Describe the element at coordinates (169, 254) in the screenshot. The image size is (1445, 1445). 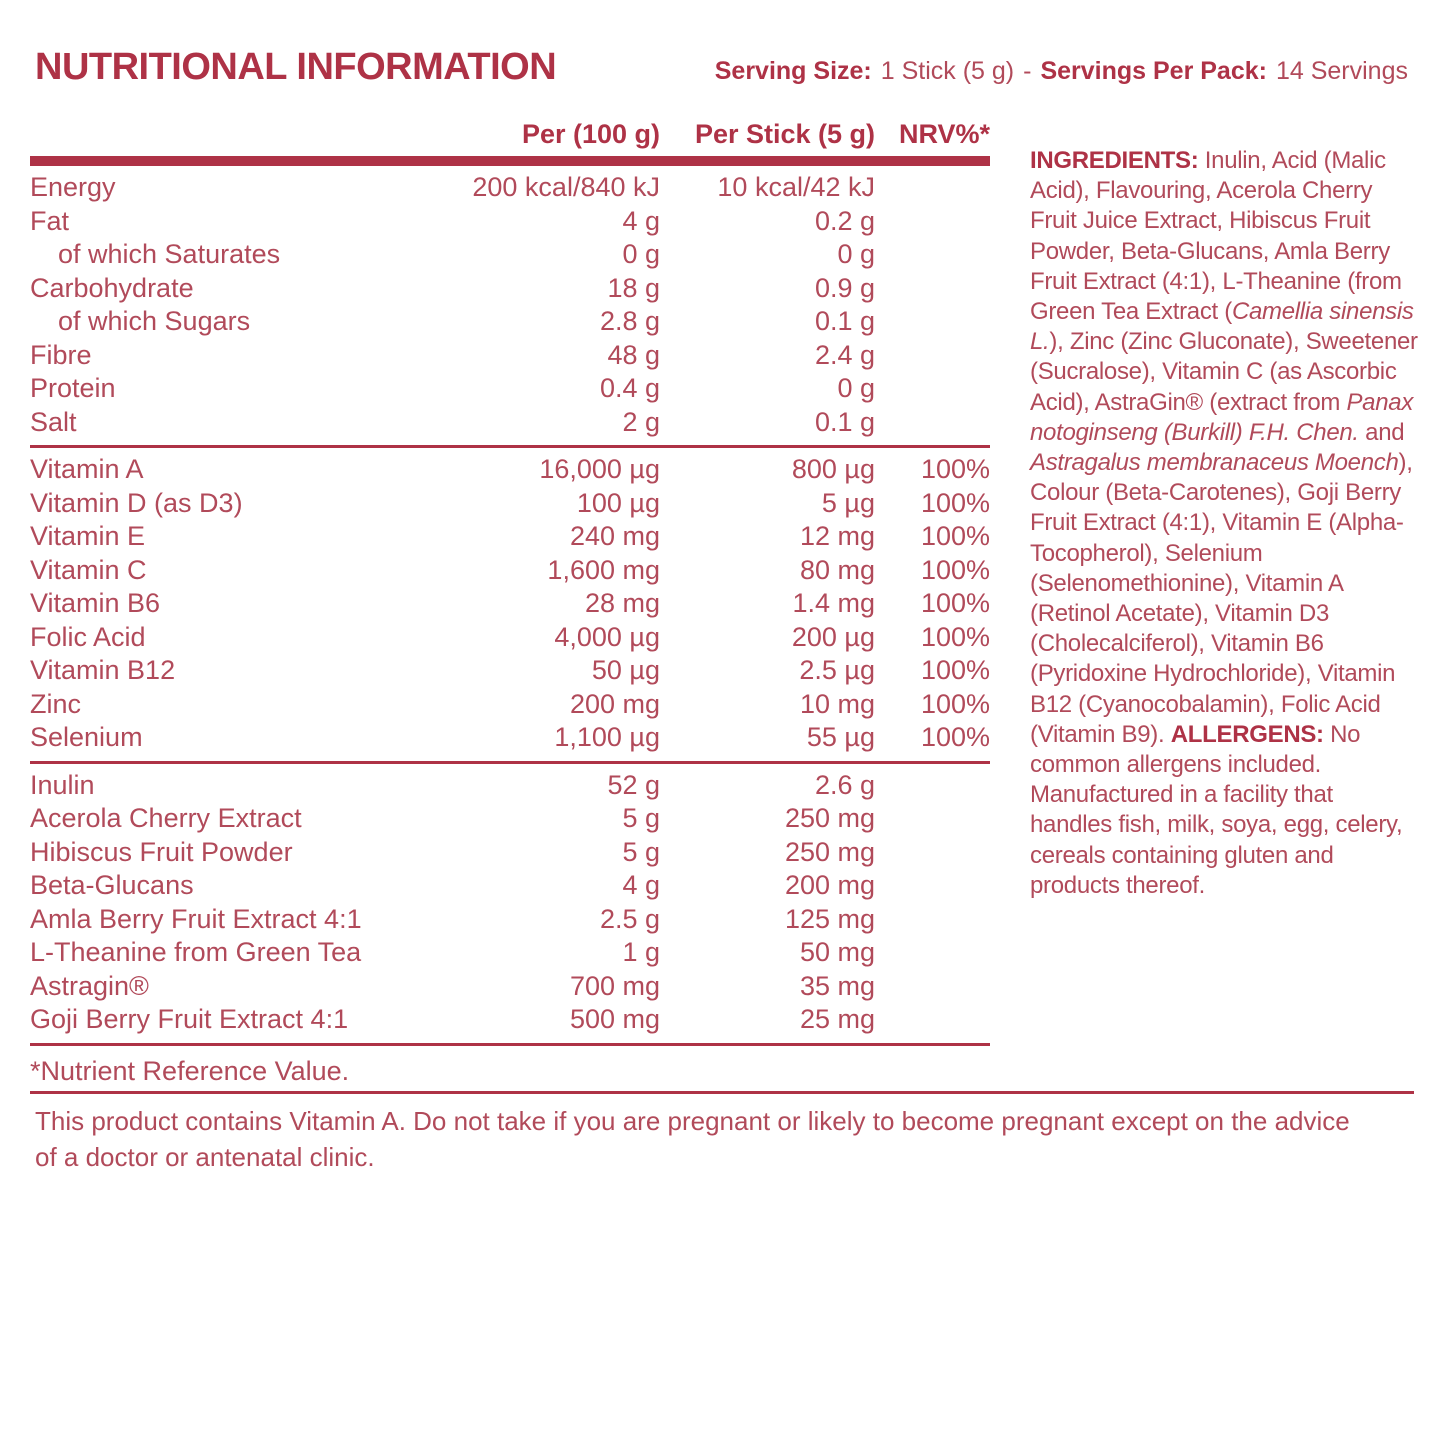
I see `row-label: of which Saturates` at that location.